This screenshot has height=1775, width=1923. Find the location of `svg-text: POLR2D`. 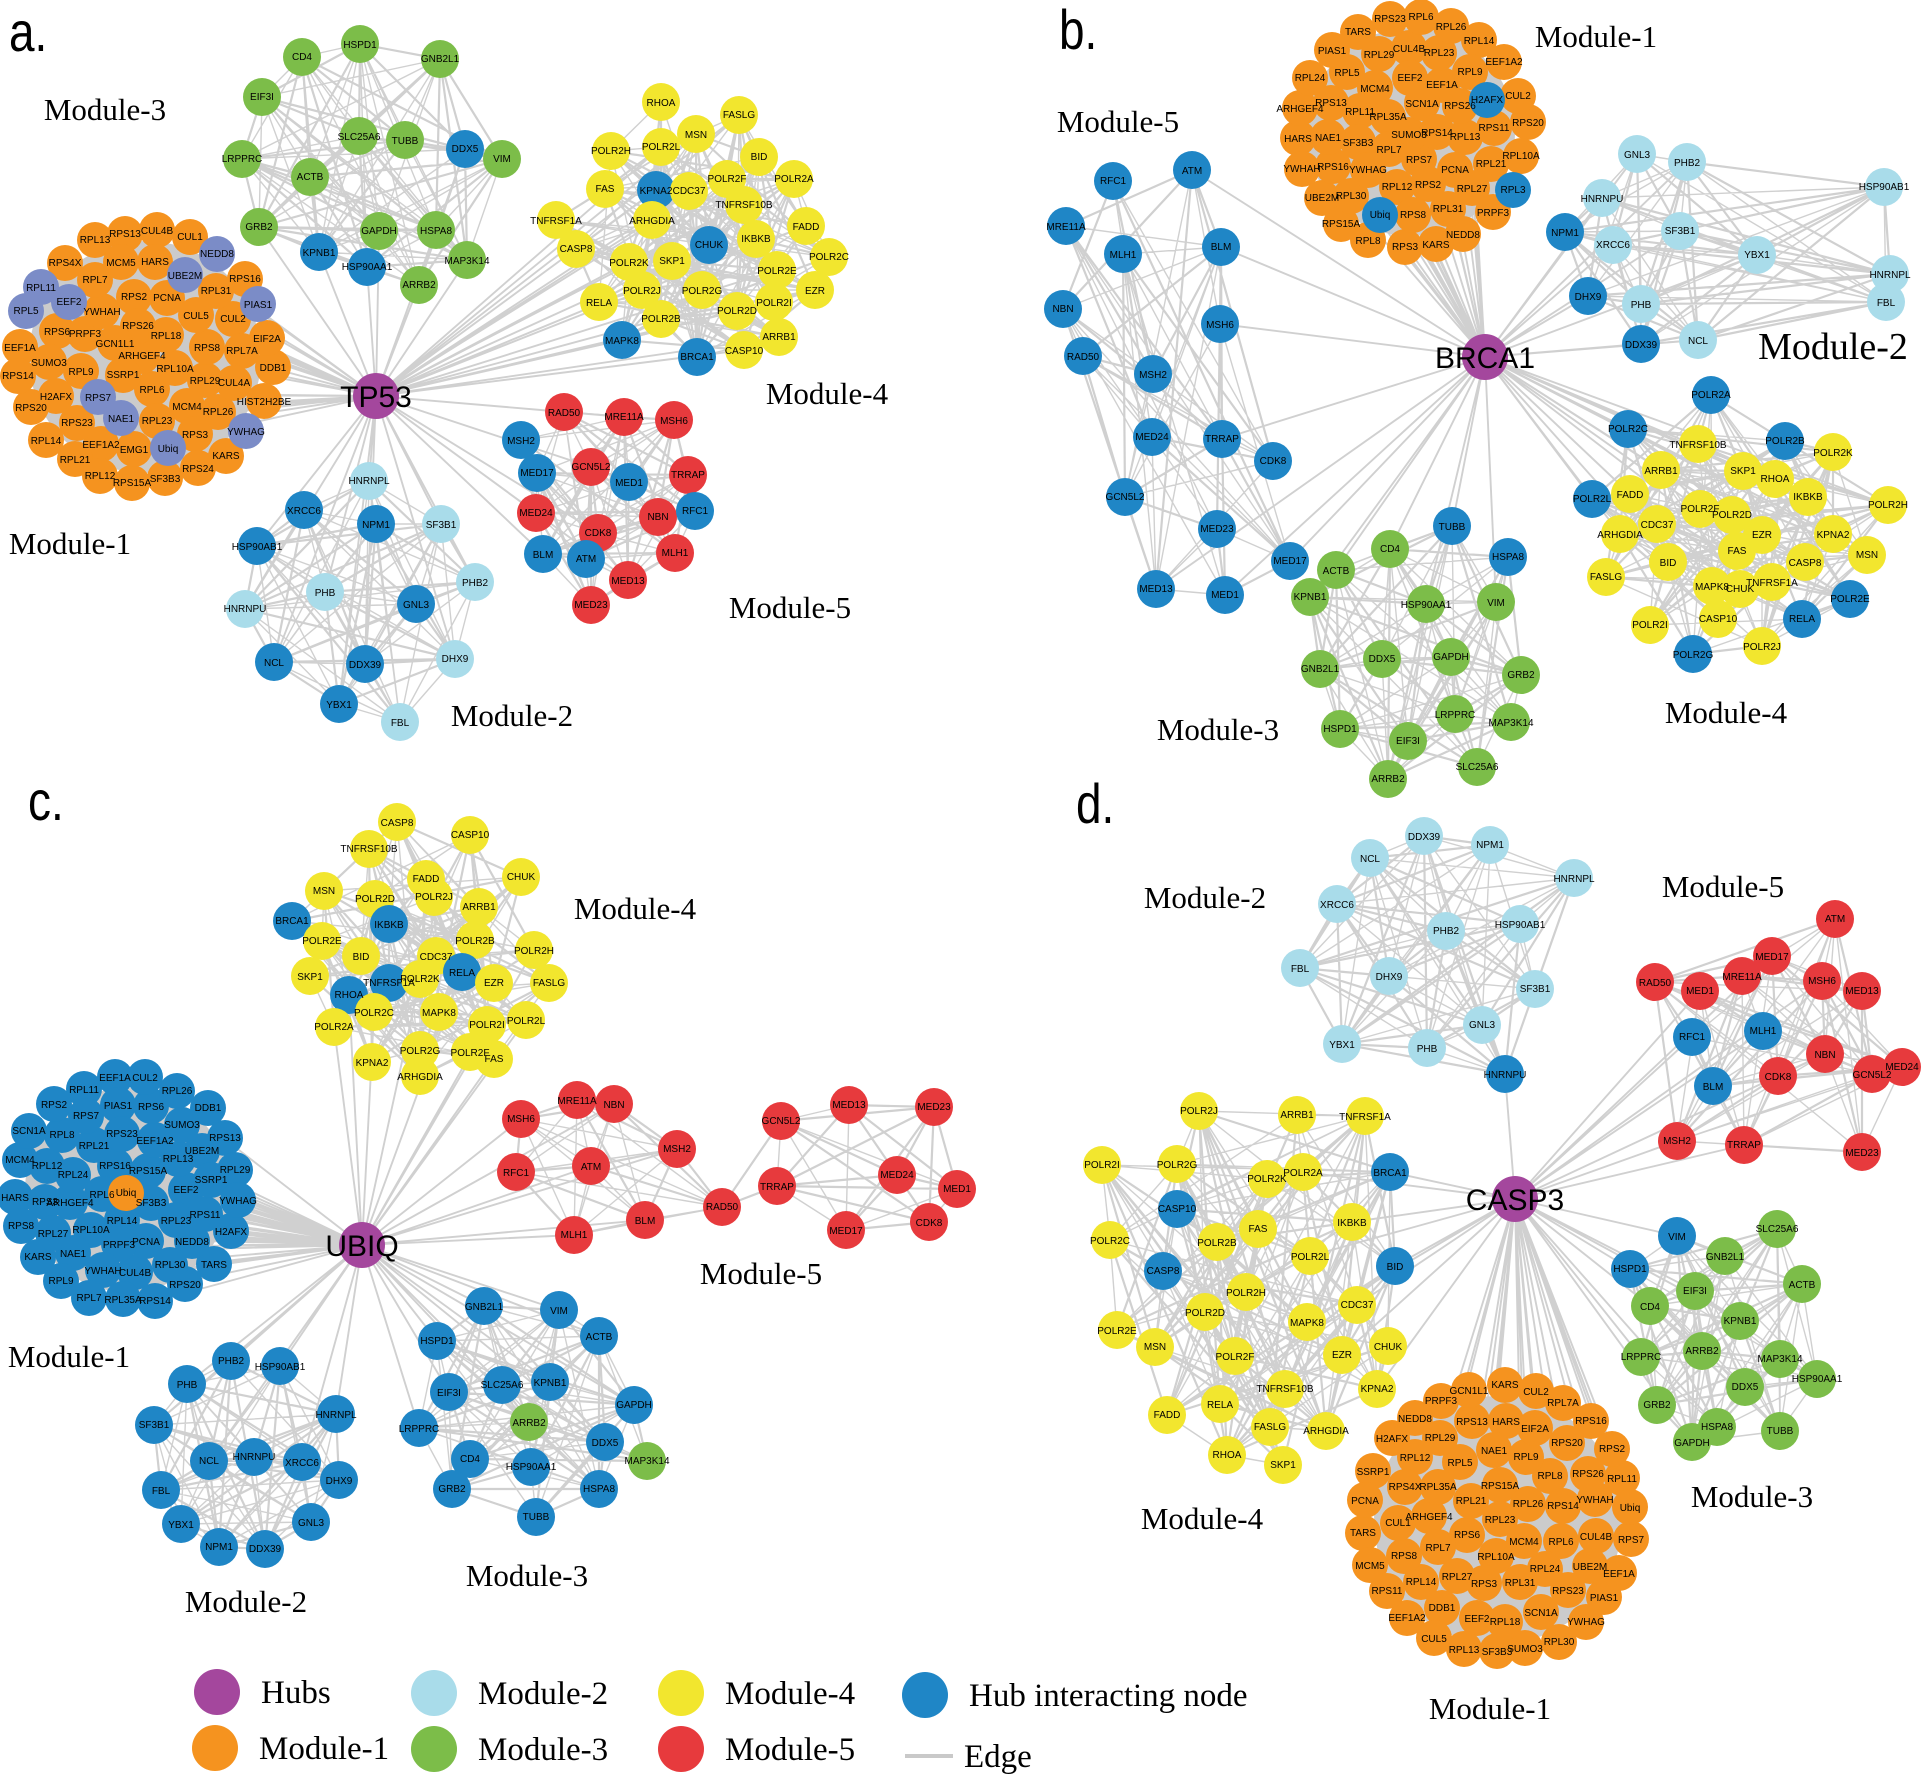

svg-text: POLR2D is located at coordinates (1732, 515).